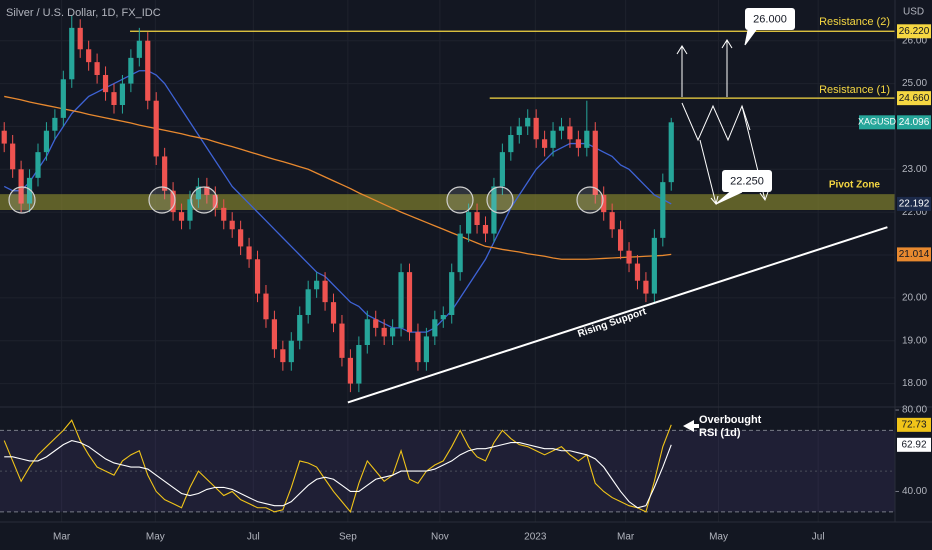  Describe the element at coordinates (747, 181) in the screenshot. I see `callout-label: 22.250` at that location.